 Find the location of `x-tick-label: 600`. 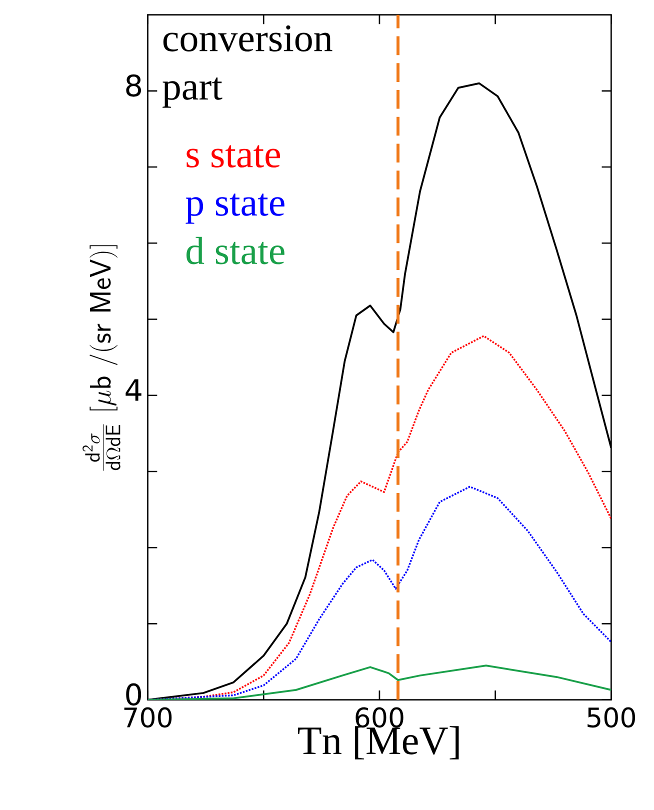

x-tick-label: 600 is located at coordinates (380, 717).